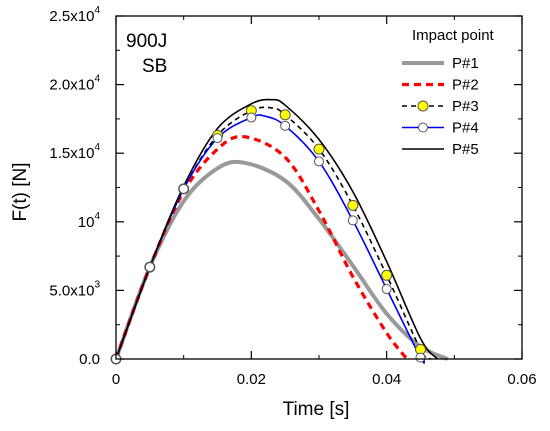 The height and width of the screenshot is (431, 550). I want to click on y-tick-label-base: 10, so click(86, 222).